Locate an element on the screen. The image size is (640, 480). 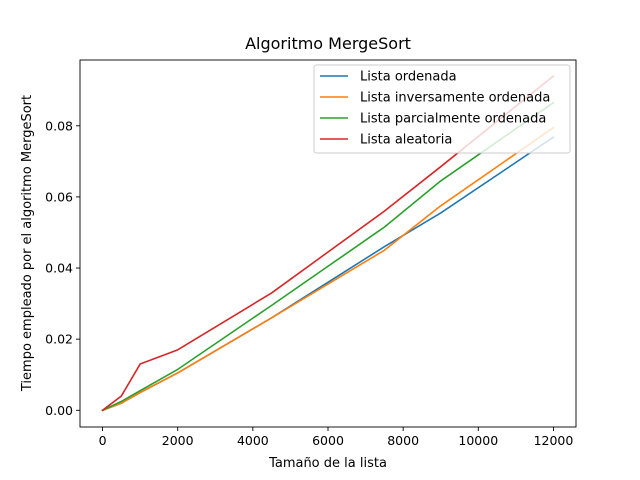
x-tick-label: 6000 is located at coordinates (328, 440).